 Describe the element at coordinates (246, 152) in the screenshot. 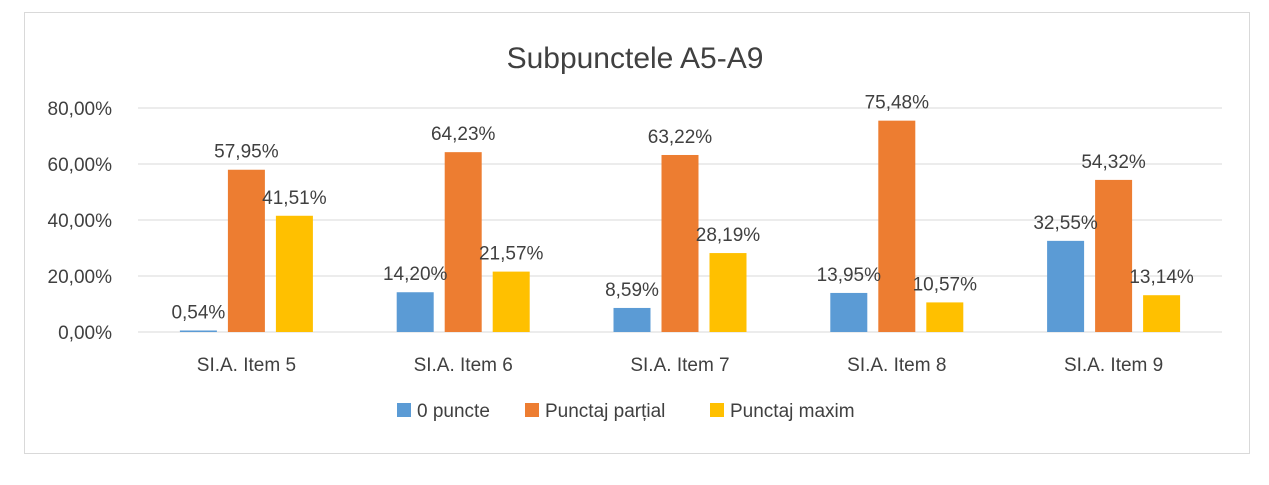

I see `data-label: 57,95%` at that location.